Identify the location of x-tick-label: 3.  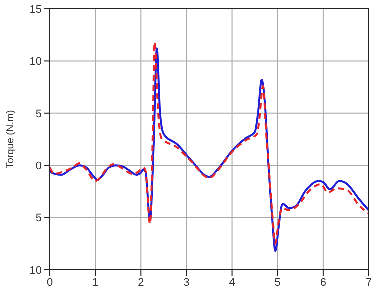
(187, 282).